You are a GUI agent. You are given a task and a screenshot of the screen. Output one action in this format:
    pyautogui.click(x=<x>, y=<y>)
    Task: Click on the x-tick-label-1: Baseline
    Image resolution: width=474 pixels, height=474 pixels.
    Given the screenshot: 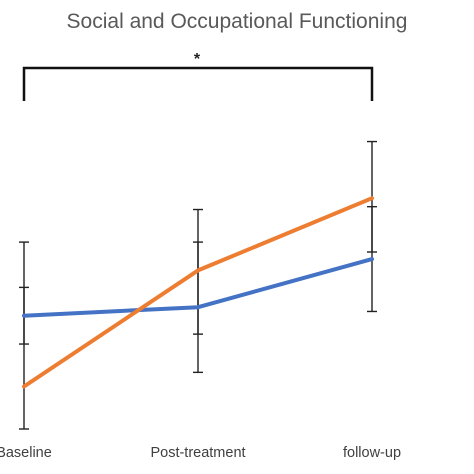 What is the action you would take?
    pyautogui.click(x=26, y=453)
    